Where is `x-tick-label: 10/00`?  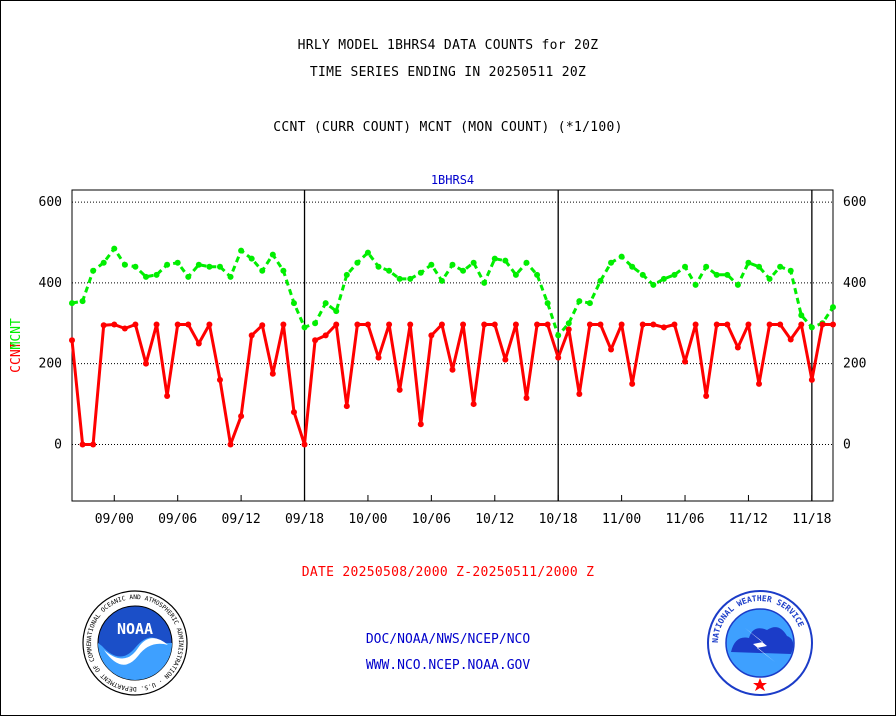
x-tick-label: 10/00 is located at coordinates (367, 519).